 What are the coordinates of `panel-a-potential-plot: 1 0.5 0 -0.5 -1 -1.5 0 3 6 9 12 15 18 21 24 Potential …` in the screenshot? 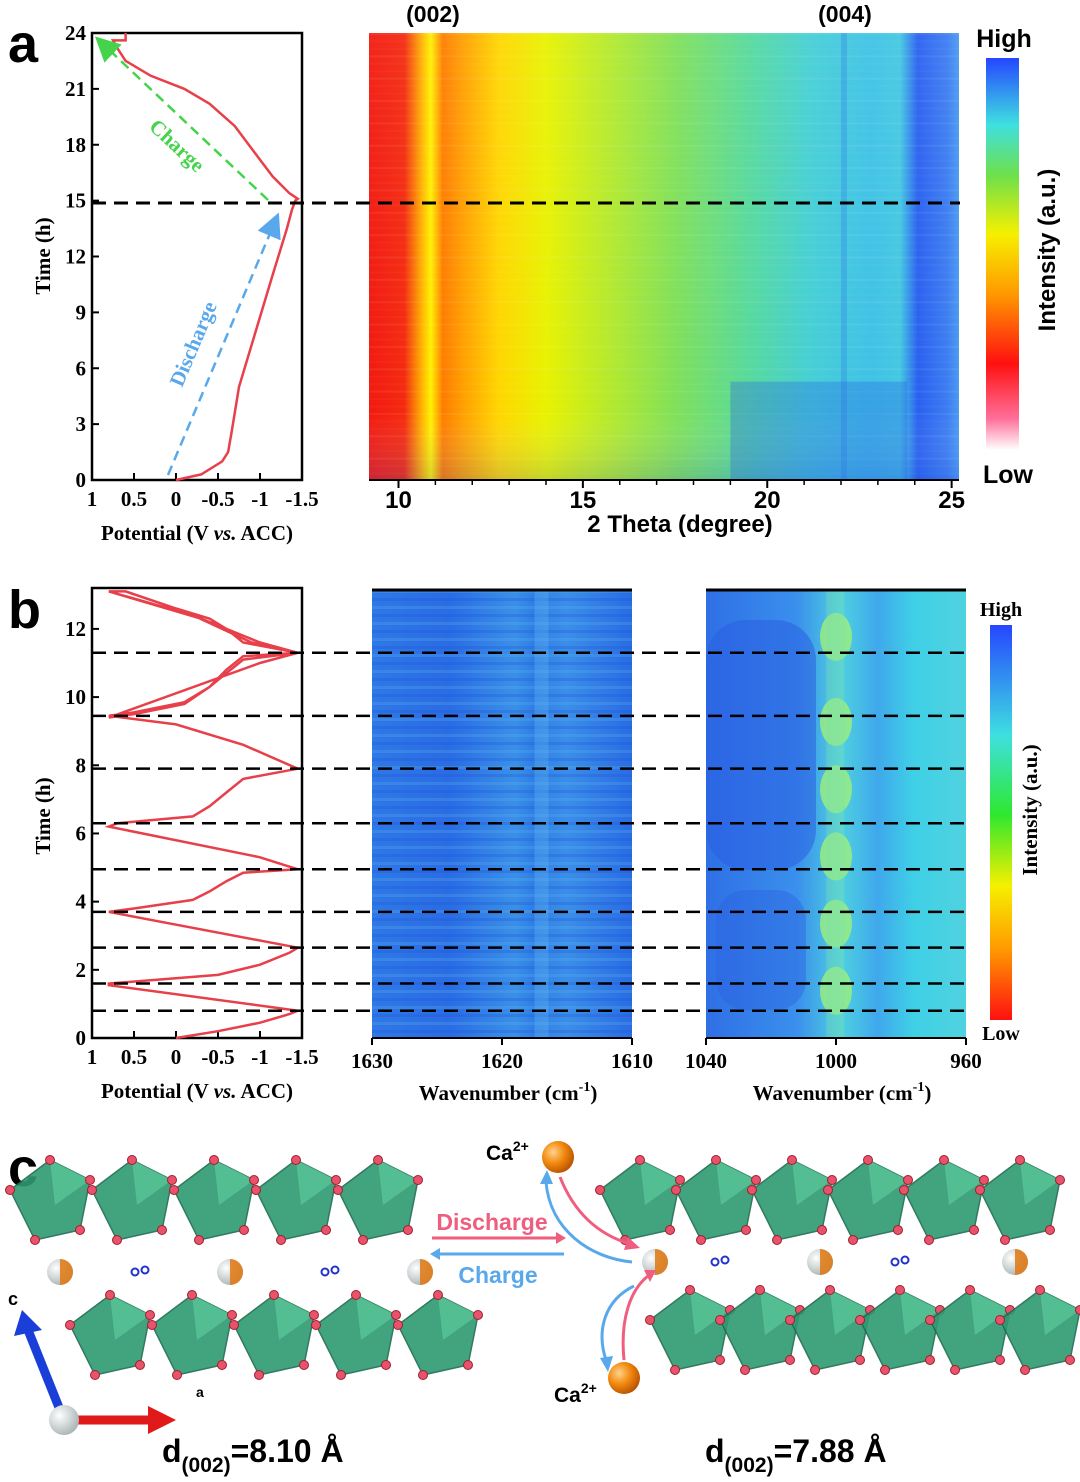 It's located at (175, 283).